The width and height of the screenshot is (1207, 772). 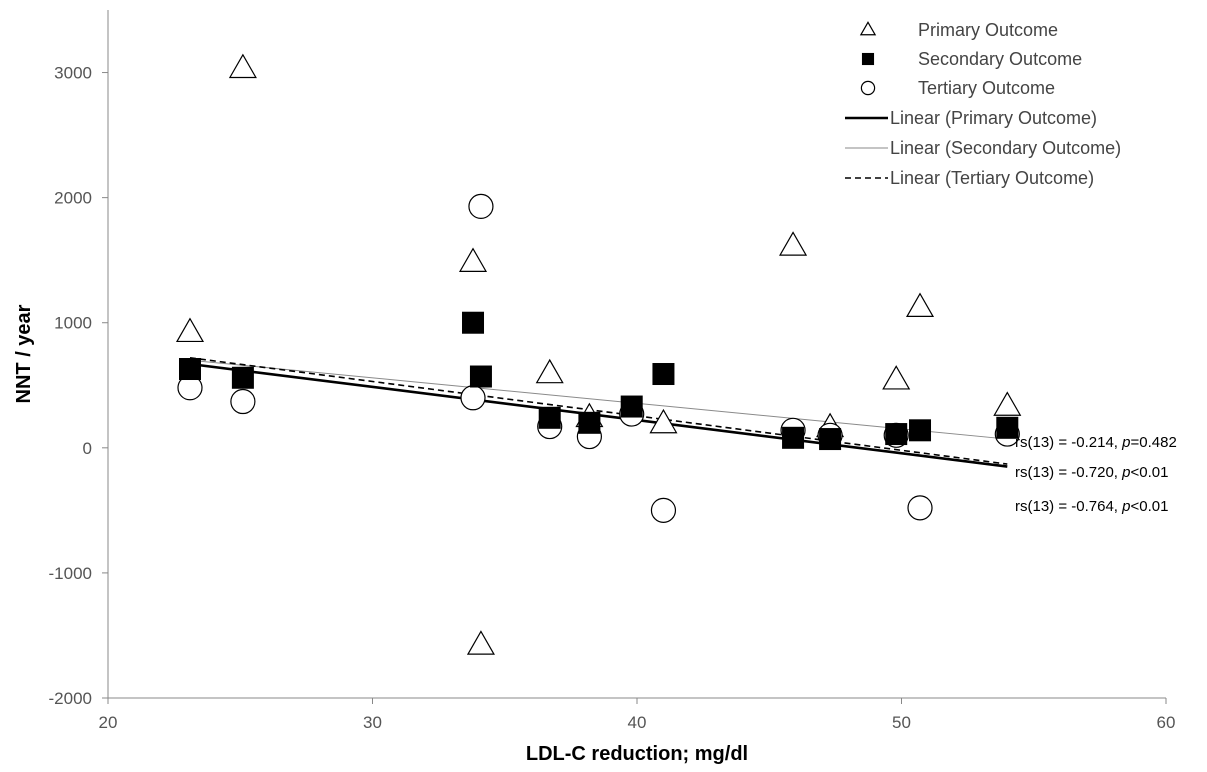 I want to click on x-tick-label: 50, so click(x=901, y=722).